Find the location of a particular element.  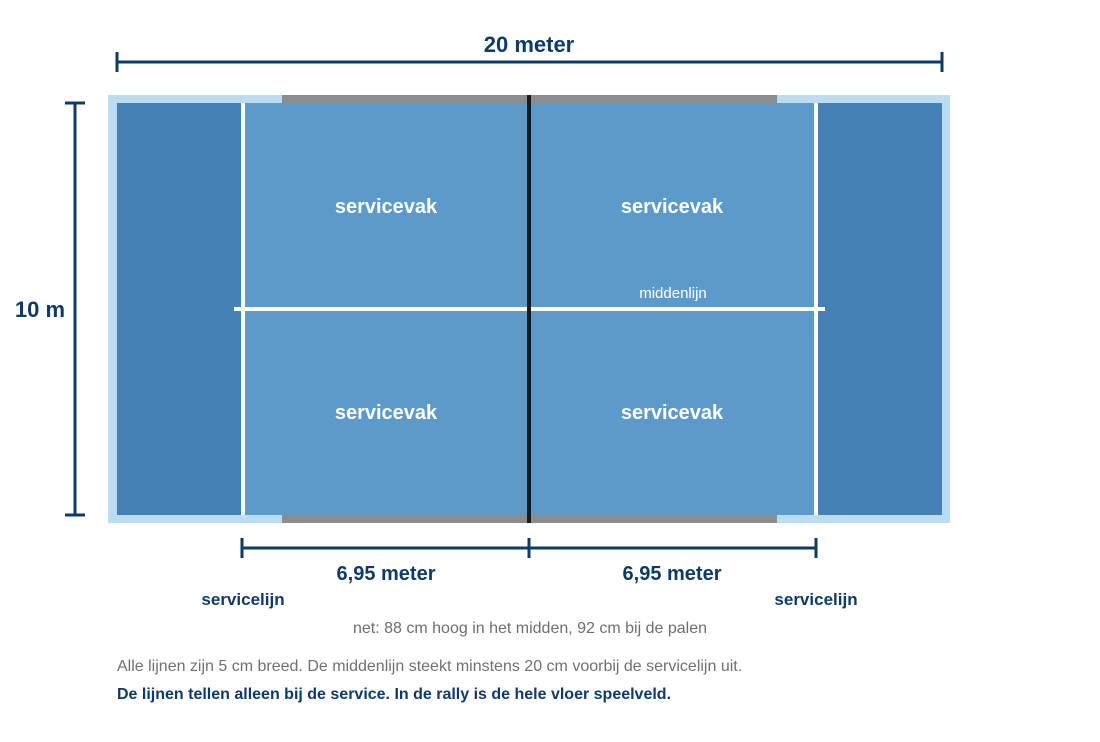

length-dimension is located at coordinates (529, 62).